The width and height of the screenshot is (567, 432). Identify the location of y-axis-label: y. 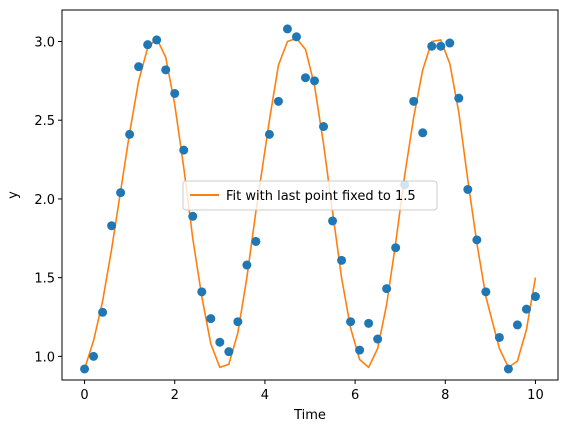
(13, 195).